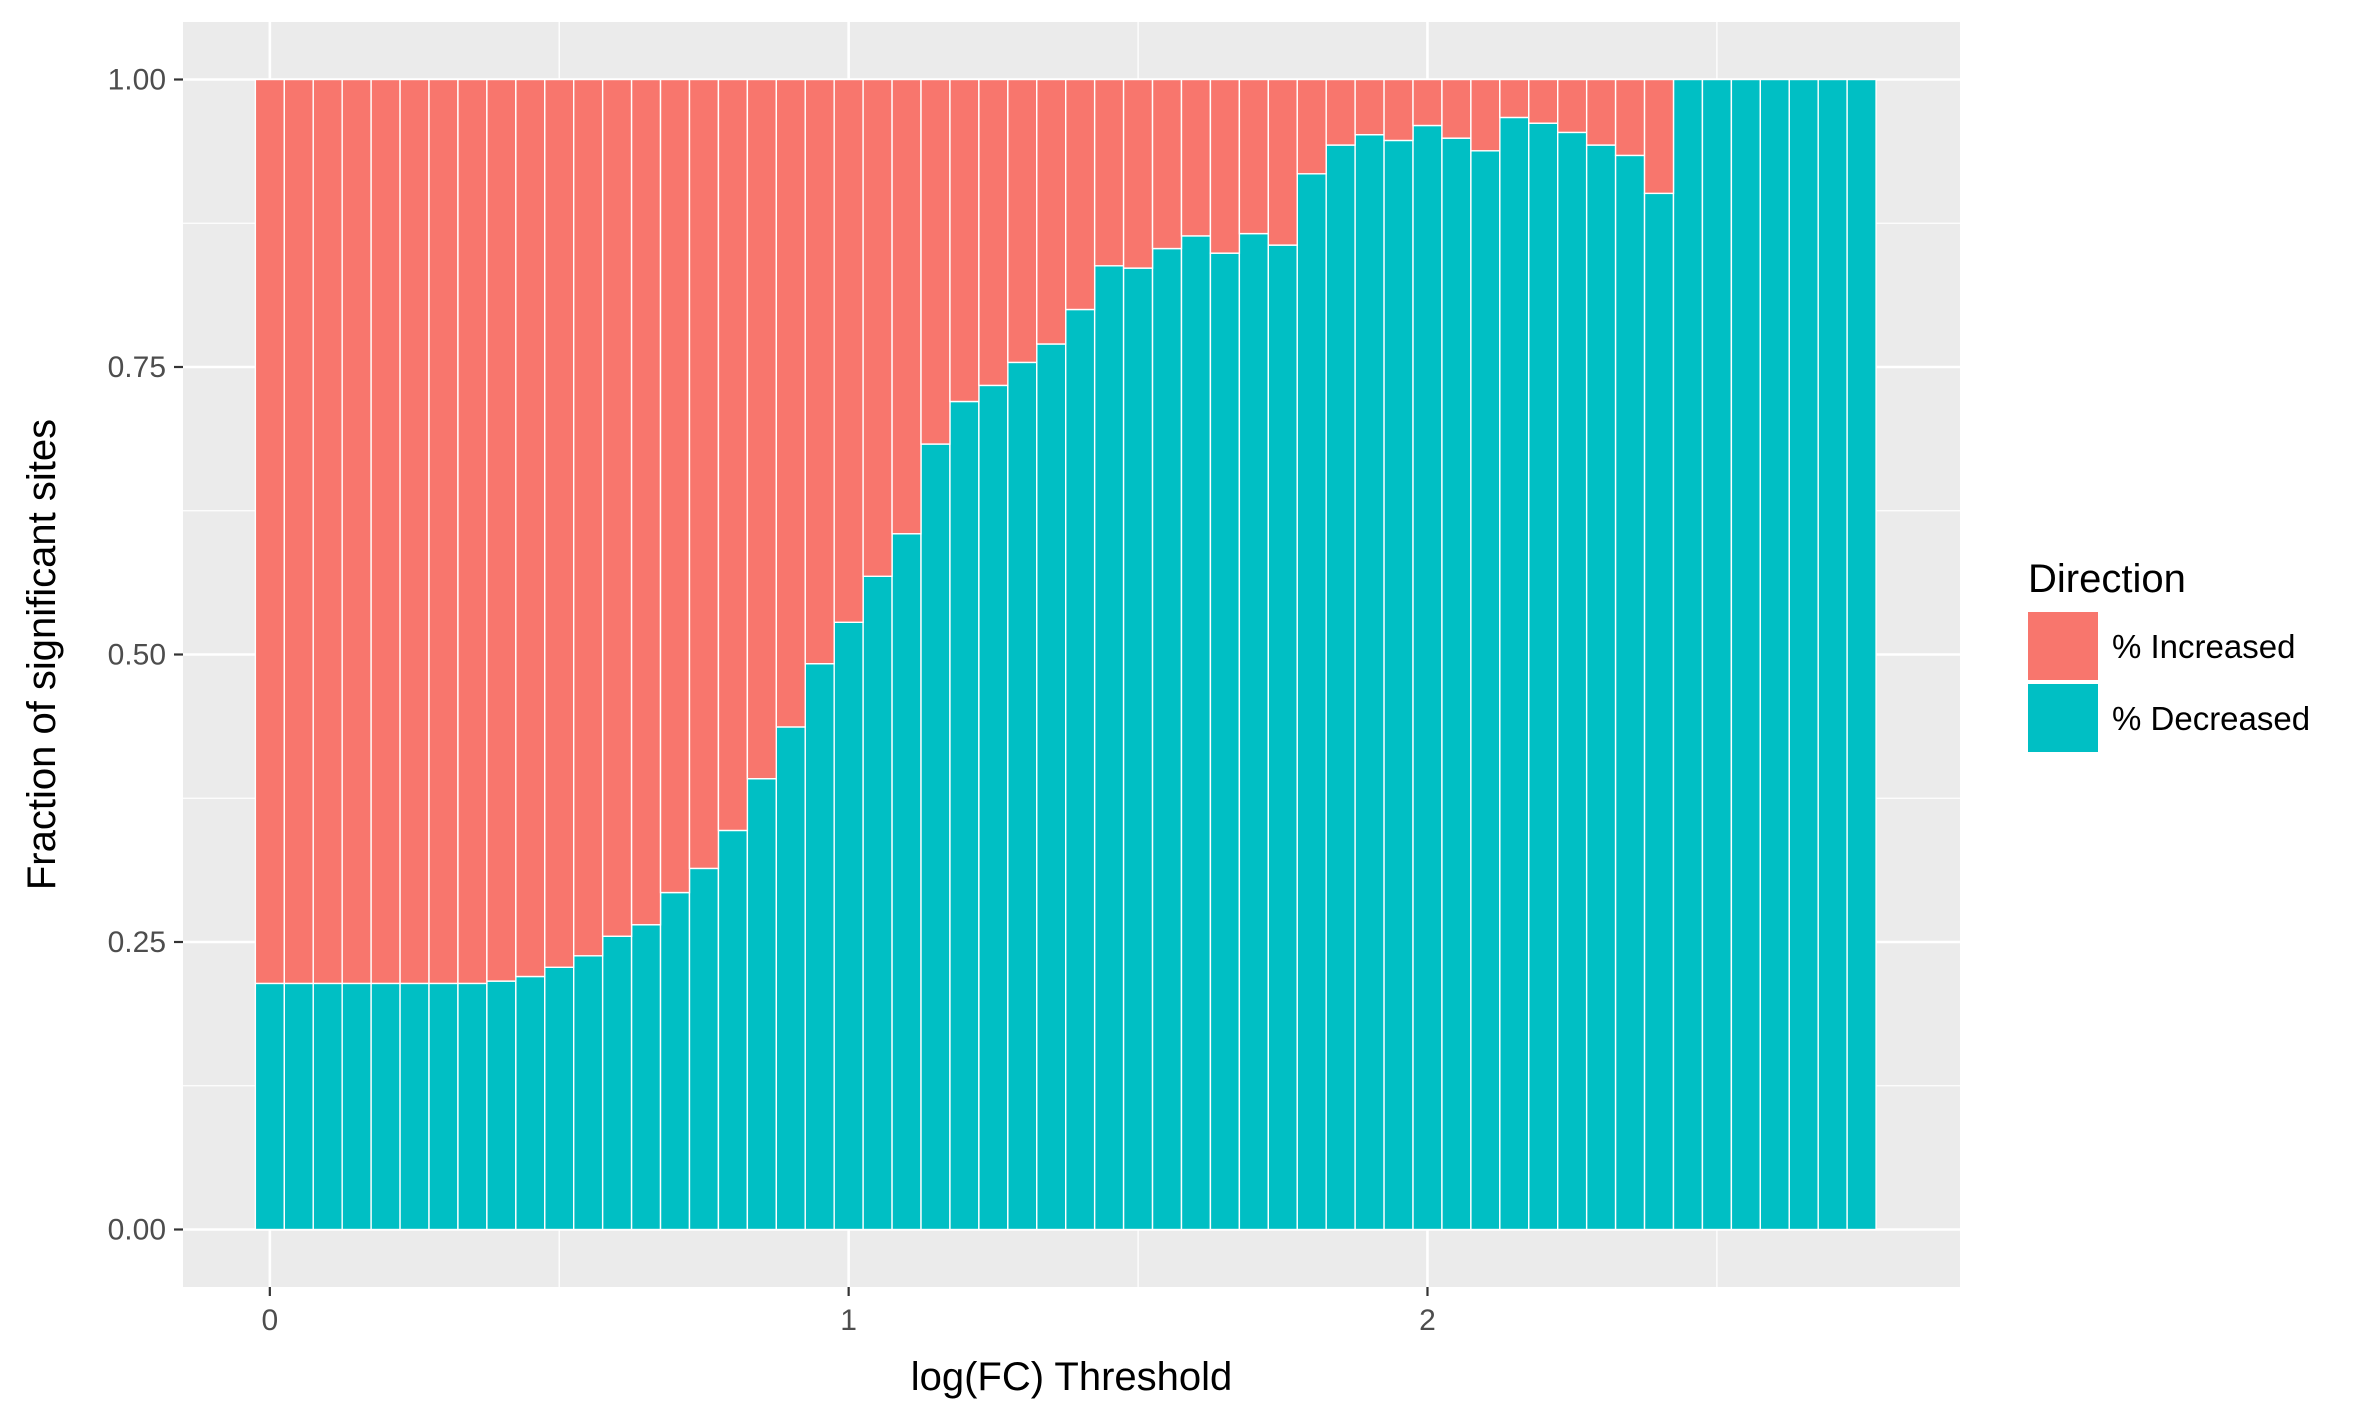  Describe the element at coordinates (2063, 646) in the screenshot. I see `legend-key-increased` at that location.